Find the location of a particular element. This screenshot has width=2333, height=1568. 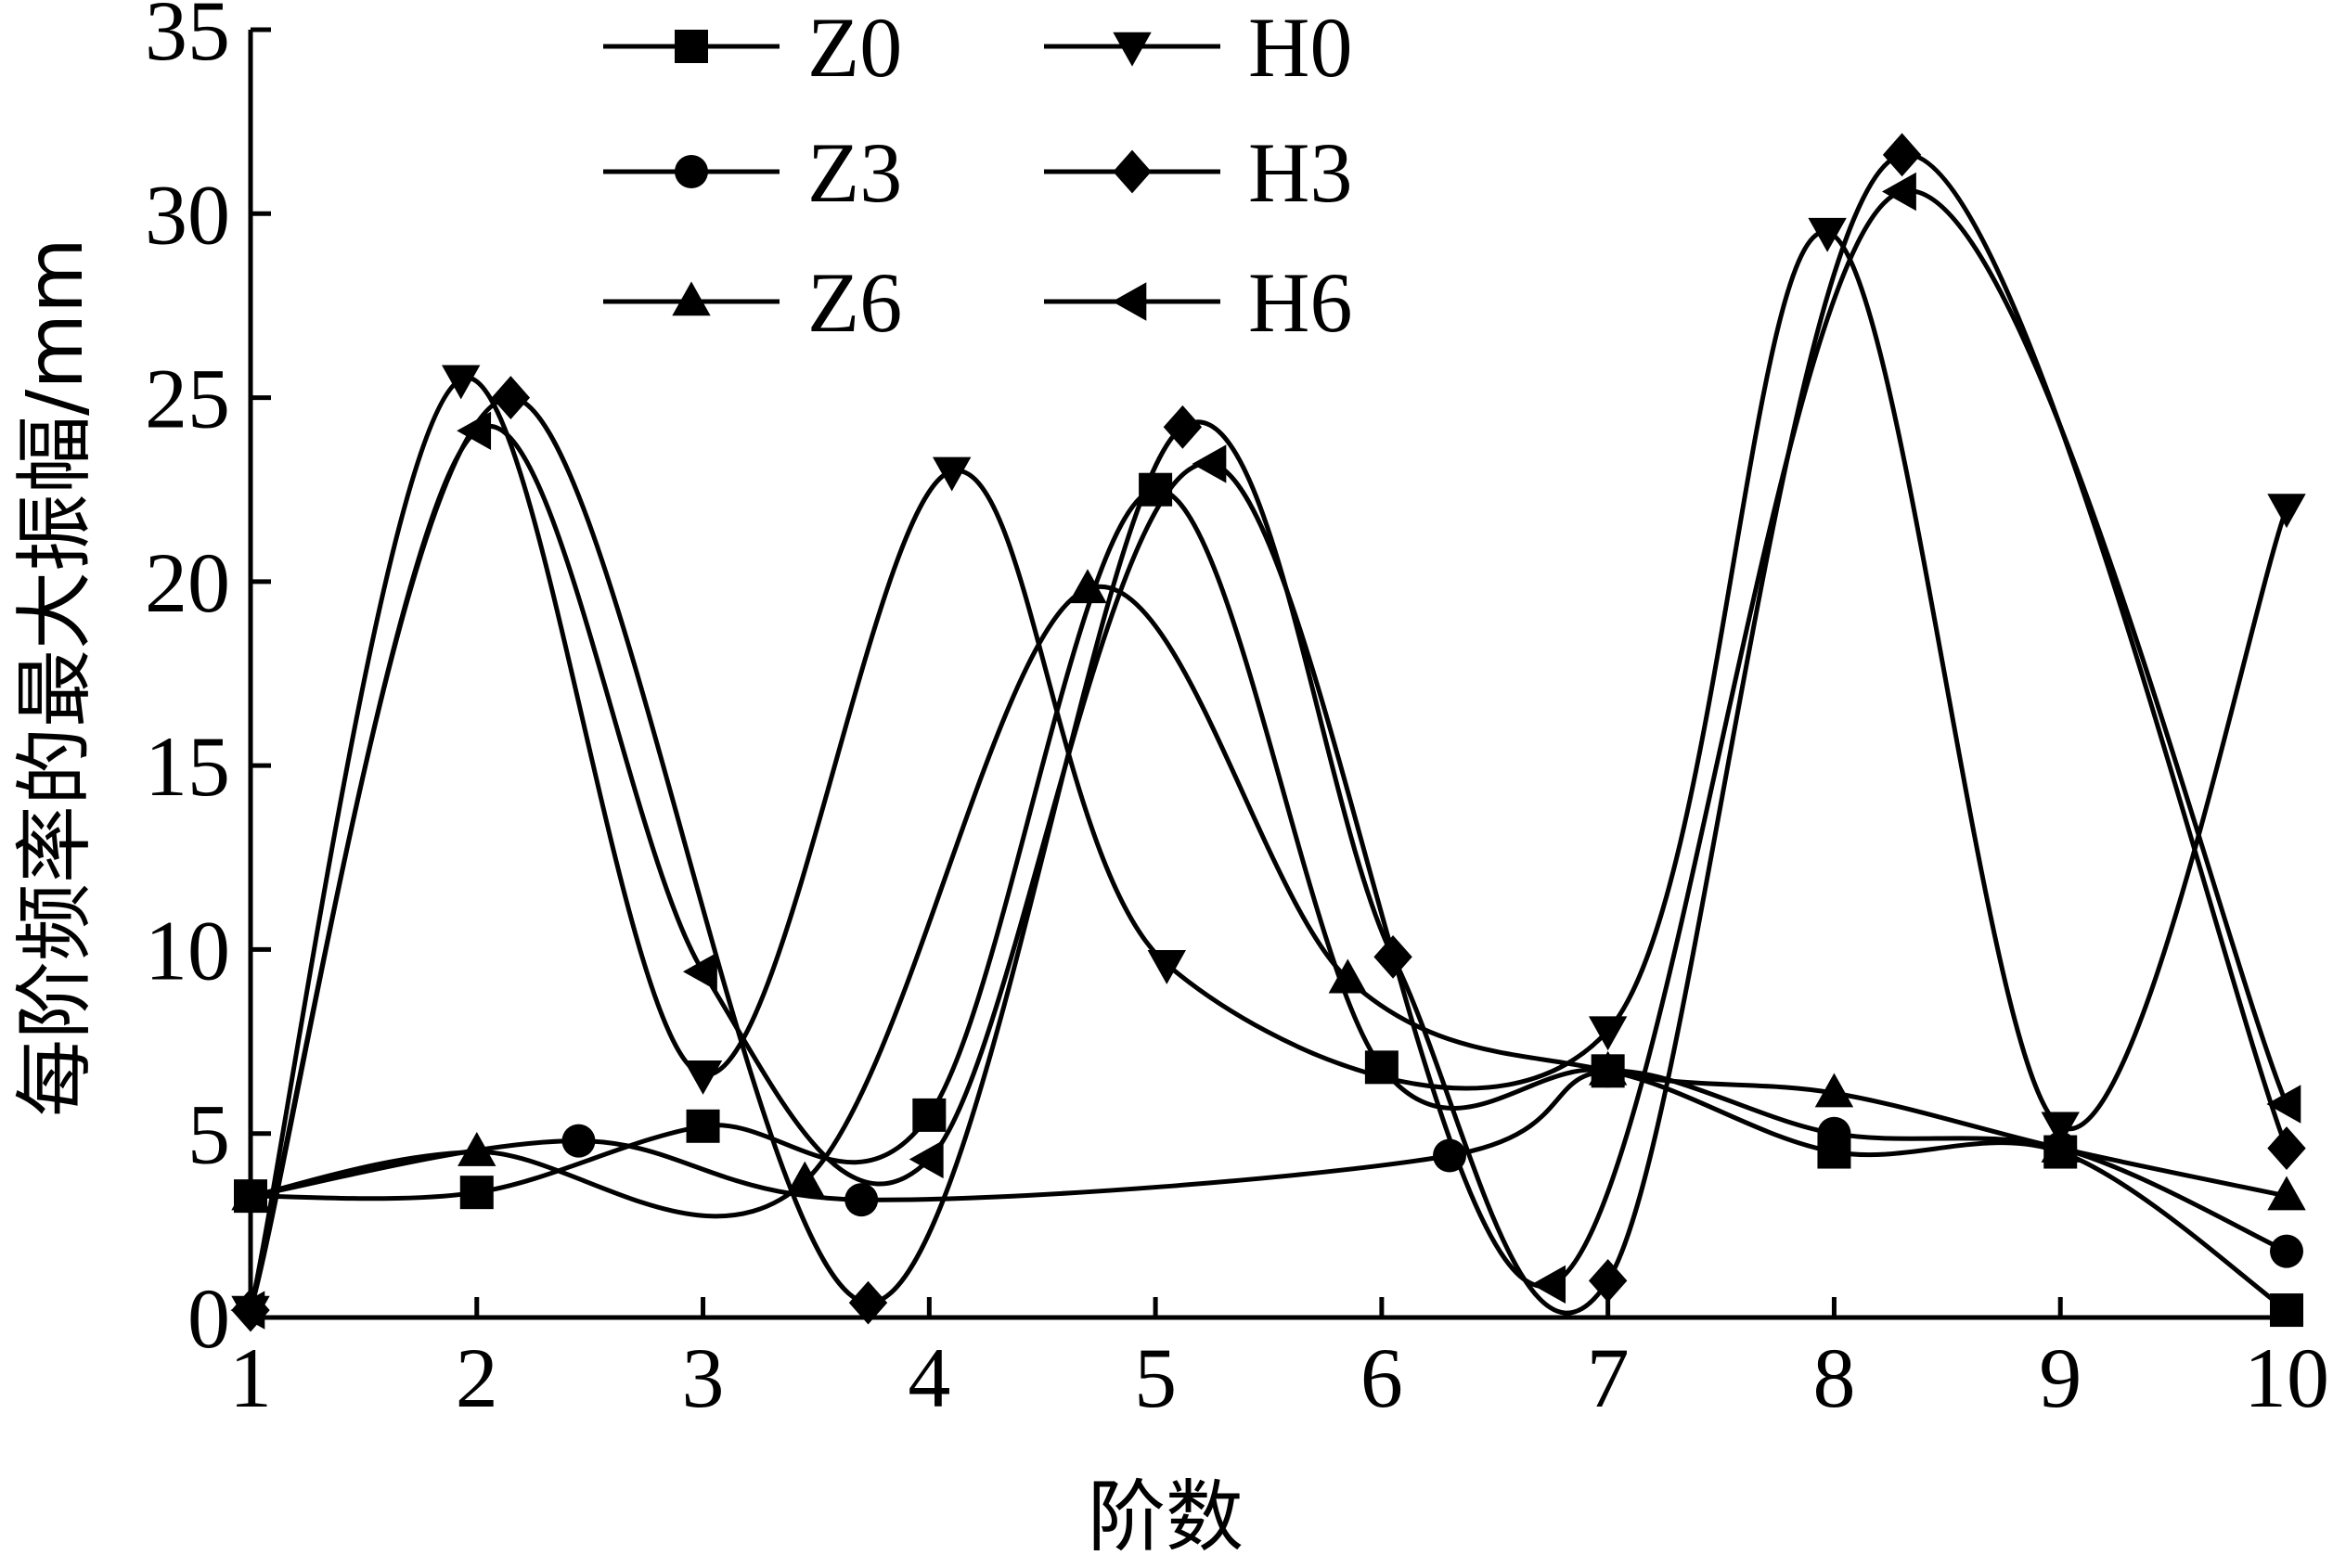

legend-marker-H6 is located at coordinates (1129, 301).